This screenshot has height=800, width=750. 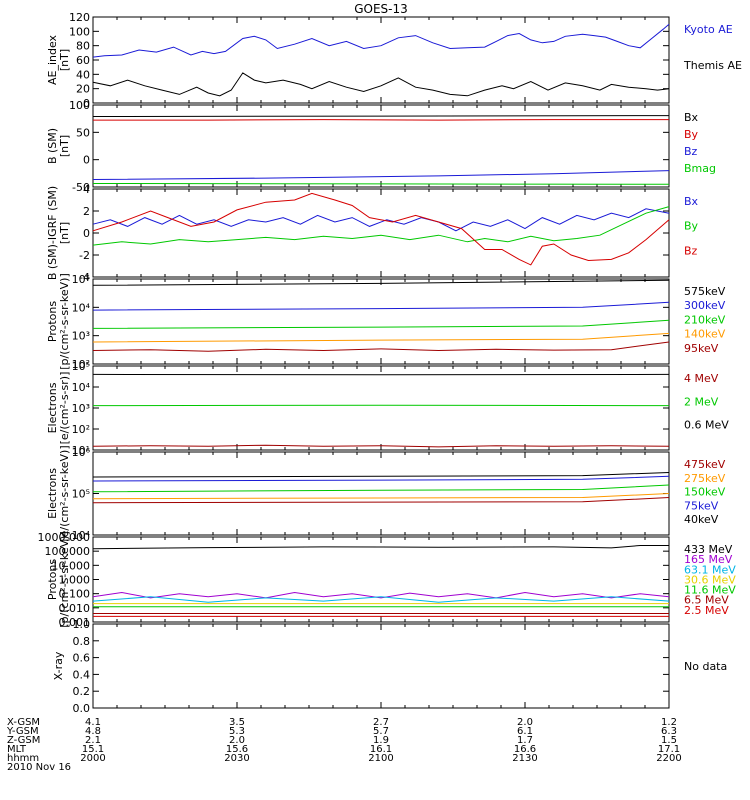 I want to click on panel-8: 0.0 0.2 0.4 0.6 0.8 1.0 X-ray No data, so click(x=389, y=666).